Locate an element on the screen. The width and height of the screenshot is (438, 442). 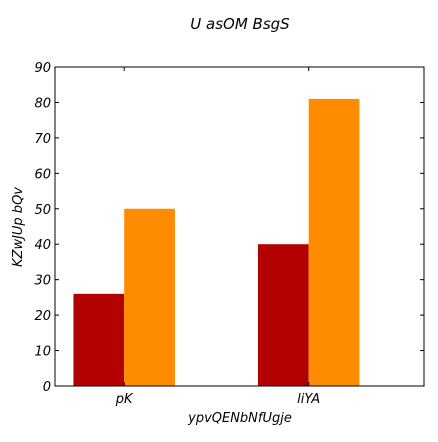
y-tick-label: 80 is located at coordinates (42, 103).